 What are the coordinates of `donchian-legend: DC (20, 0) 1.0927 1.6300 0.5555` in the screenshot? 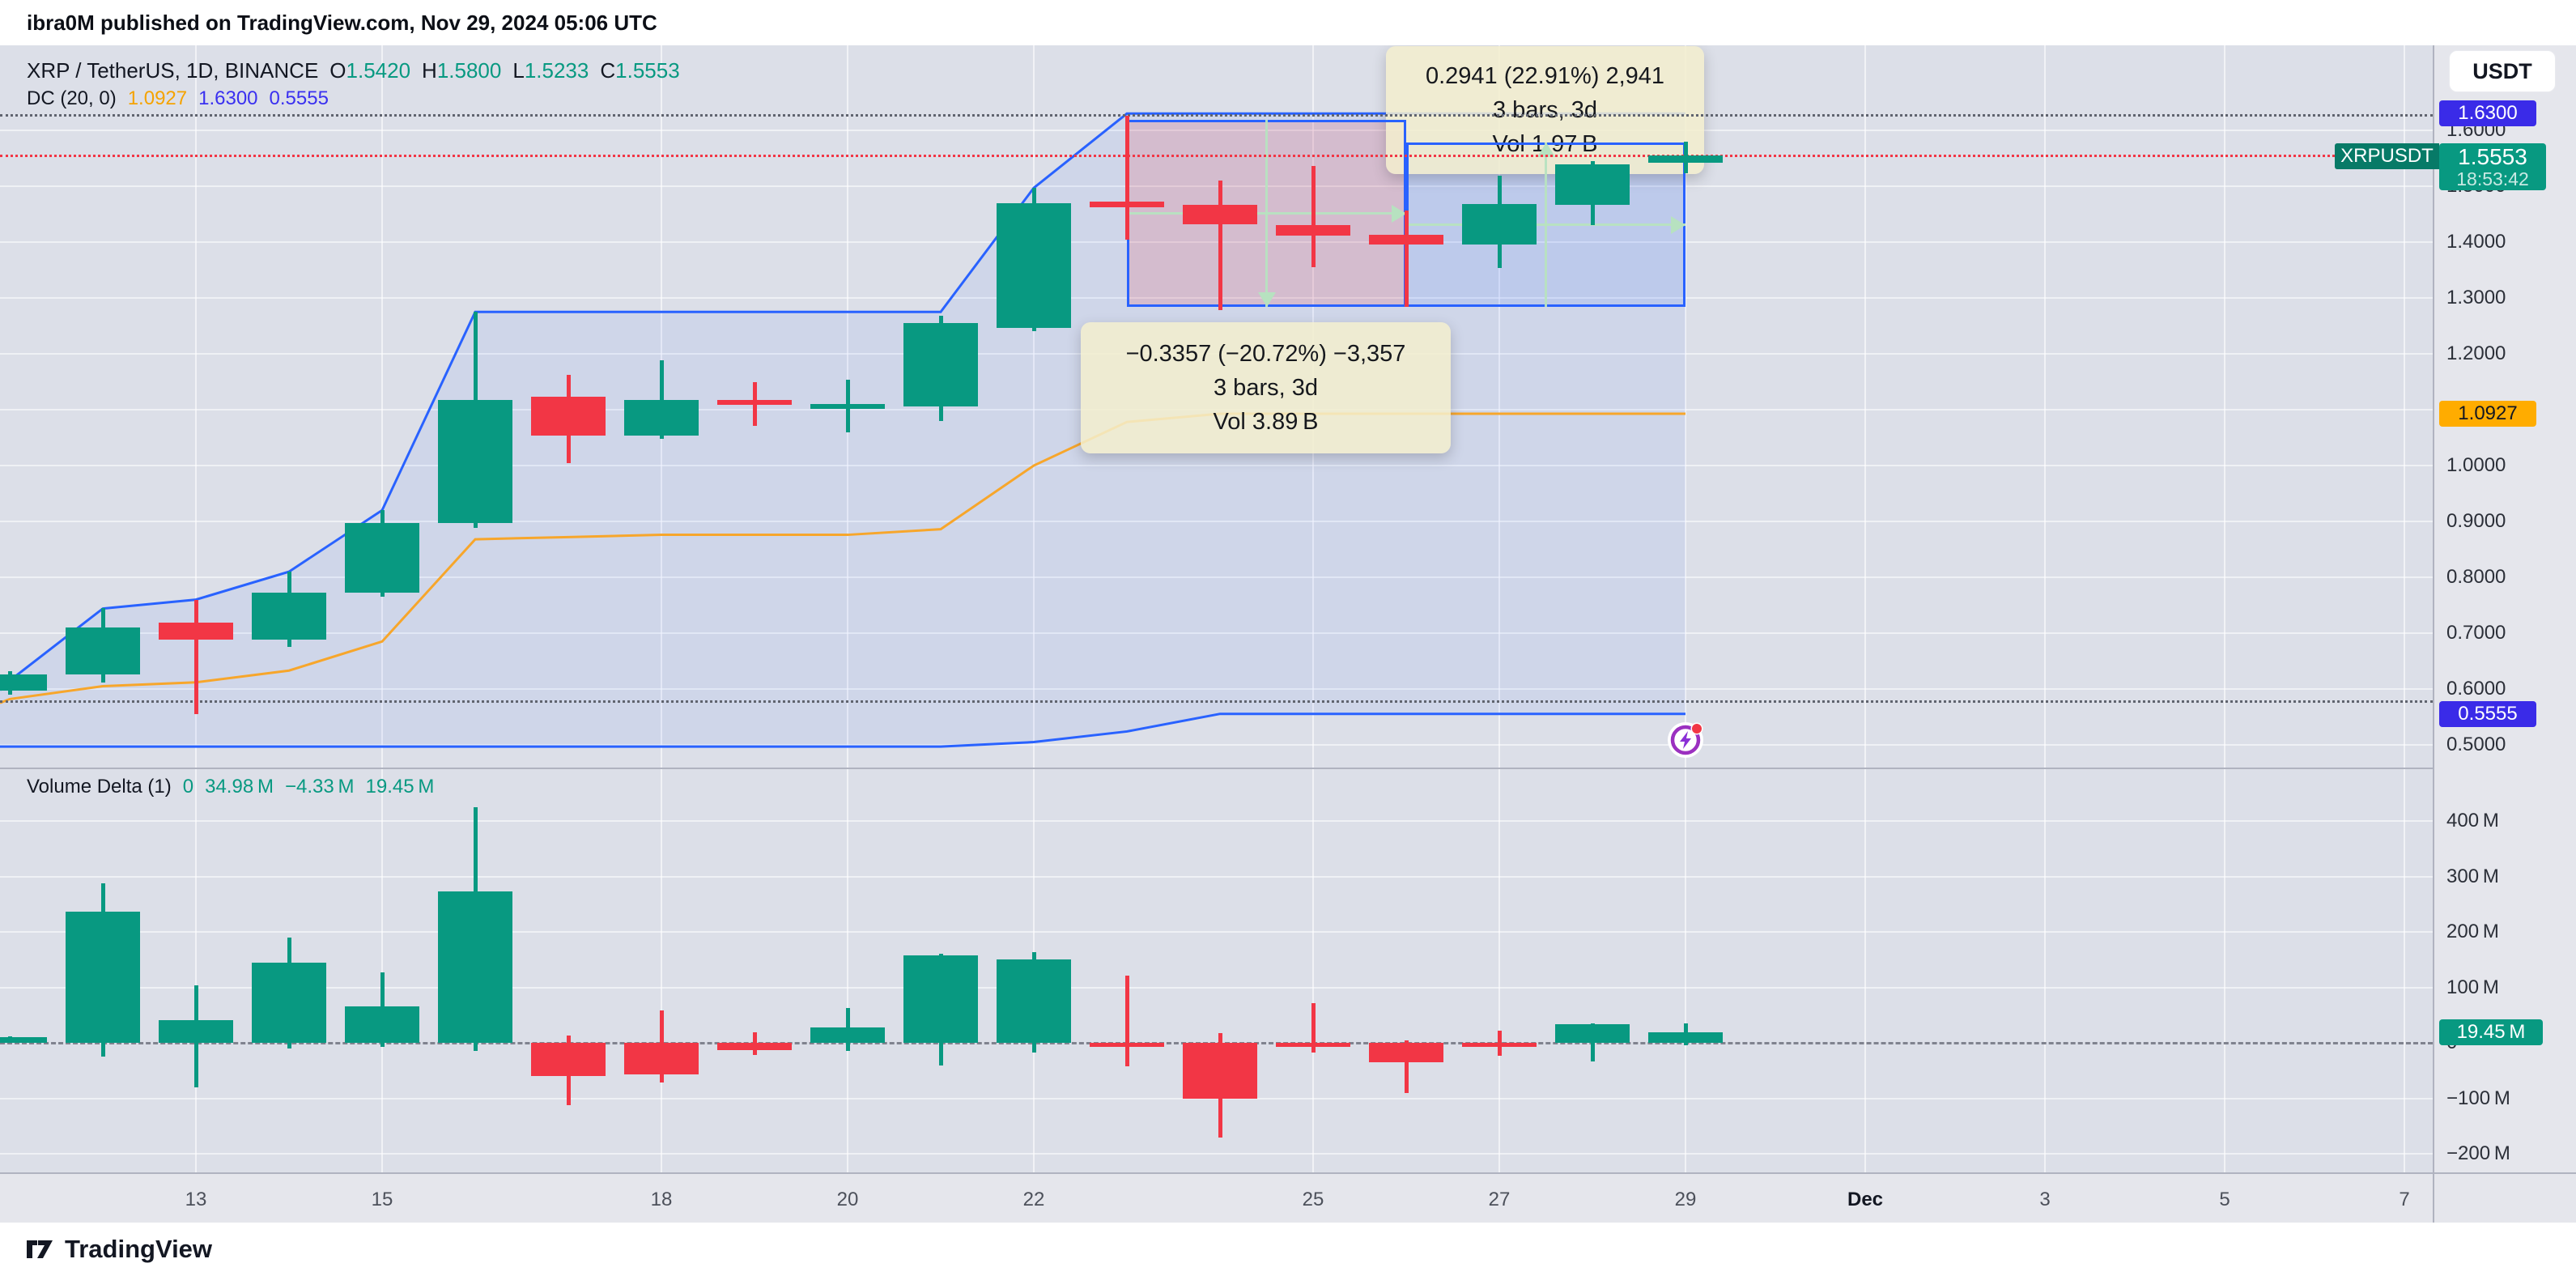 It's located at (178, 99).